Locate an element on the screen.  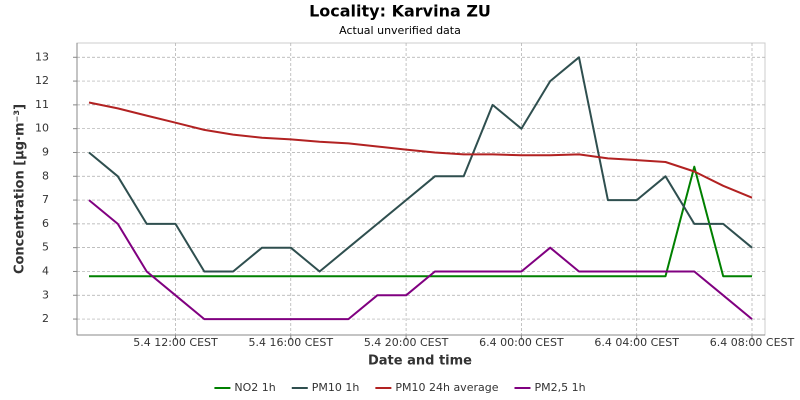
y-tick-label: 5 is located at coordinates (45, 247).